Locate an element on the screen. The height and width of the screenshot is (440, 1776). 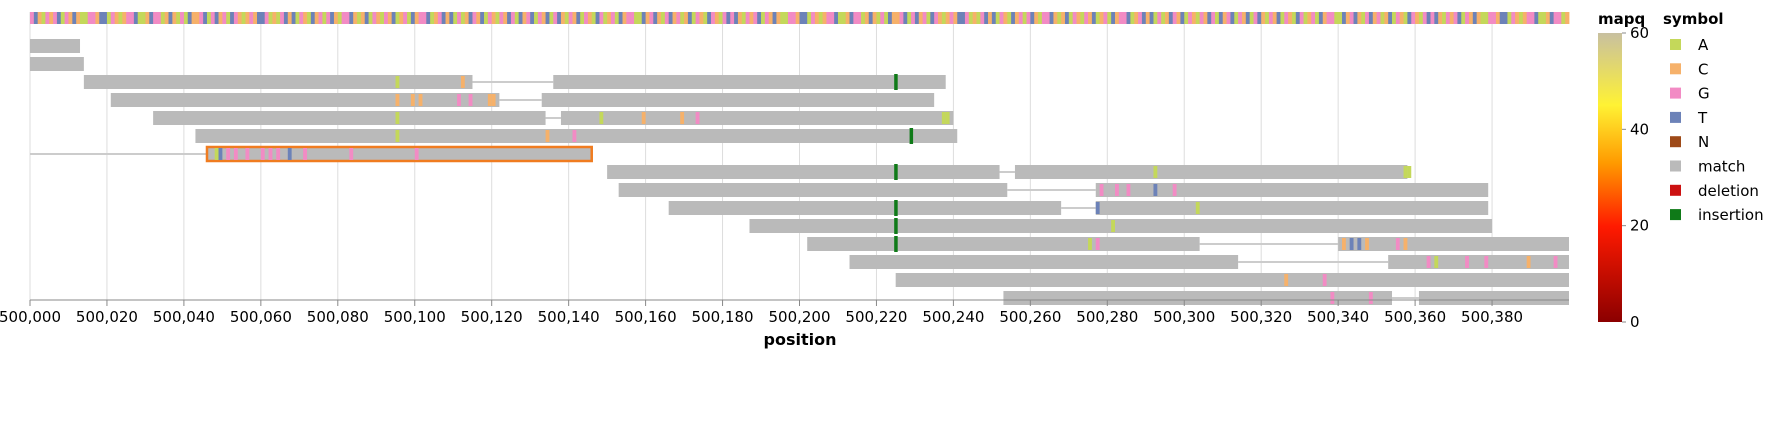
symbol-legend-title: symbol is located at coordinates (1693, 19).